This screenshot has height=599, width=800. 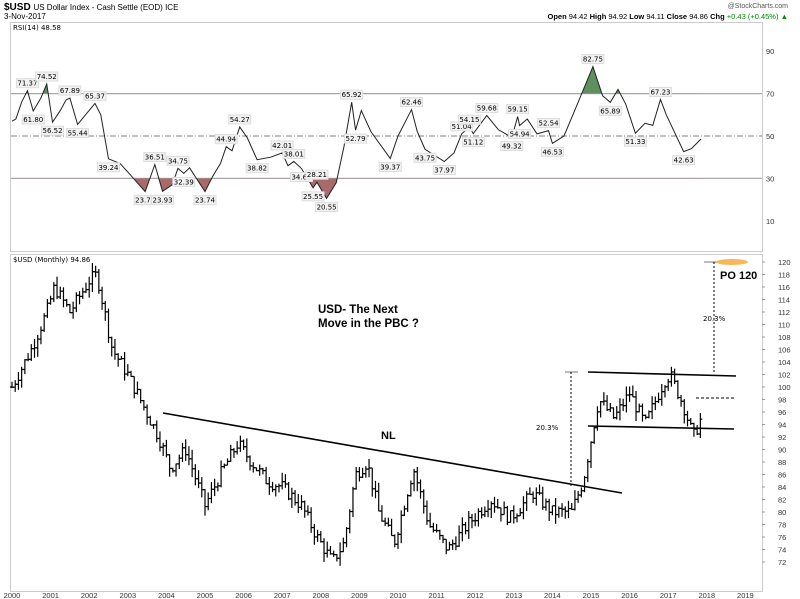 I want to click on rsi-value-label: 62.46, so click(x=411, y=103).